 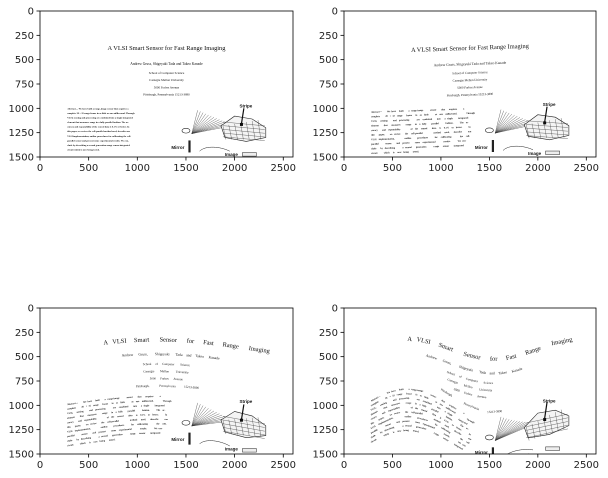 I want to click on y-tick-label: 250, so click(x=24, y=36).